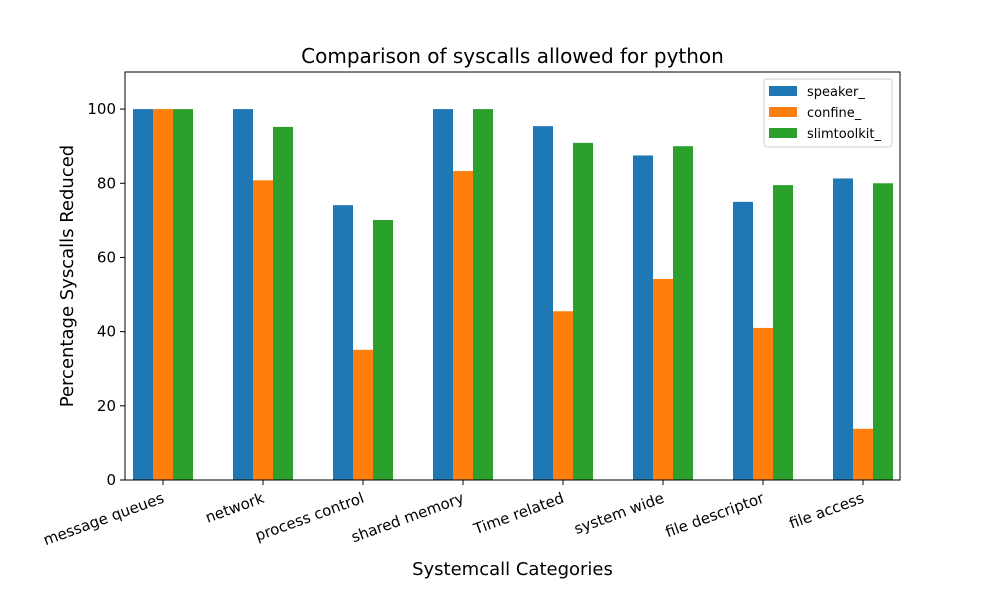 Image resolution: width=1000 pixels, height=600 pixels. Describe the element at coordinates (263, 330) in the screenshot. I see `bar-confine-network` at that location.